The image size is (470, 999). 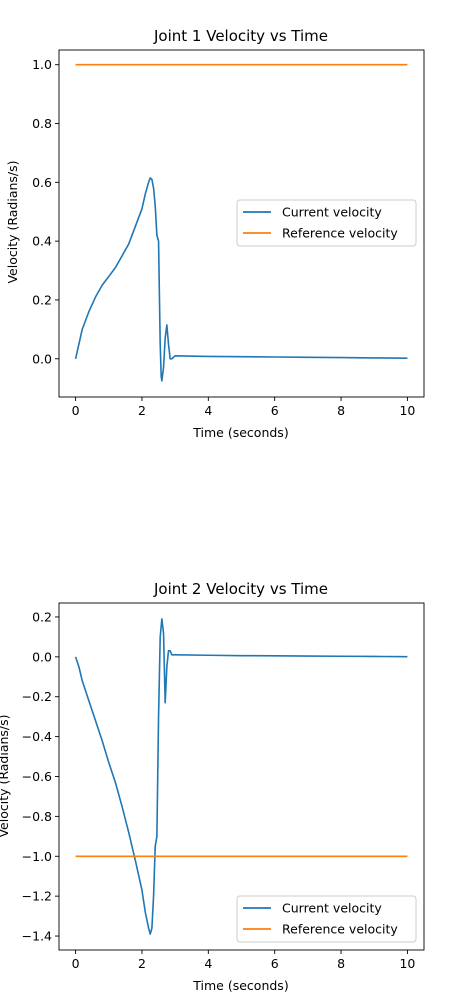 What do you see at coordinates (37, 776) in the screenshot?
I see `y-tick-label: −0.6` at bounding box center [37, 776].